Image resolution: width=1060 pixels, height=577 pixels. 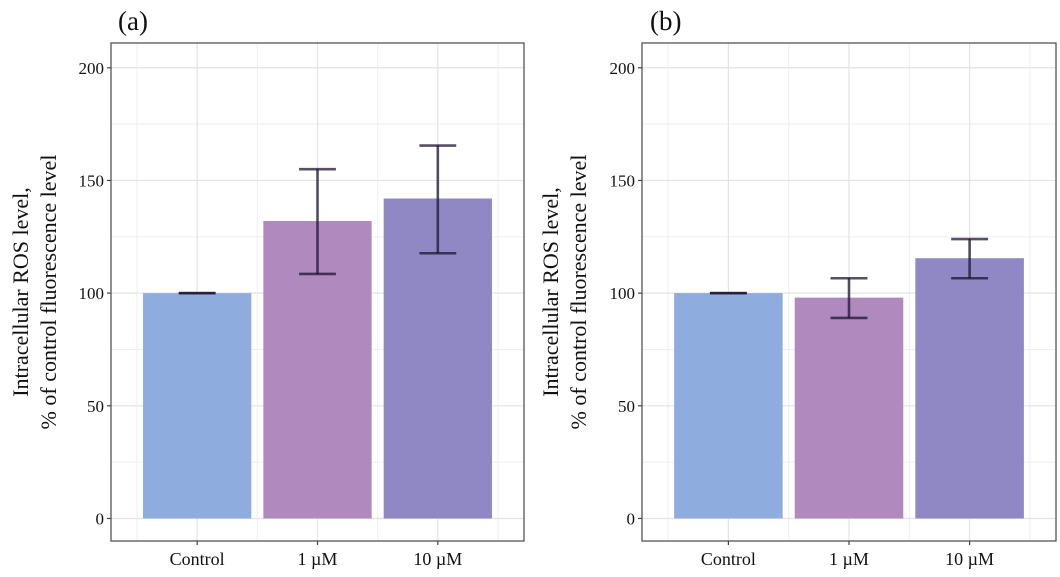 What do you see at coordinates (133, 21) in the screenshot?
I see `panel-label: (a)` at bounding box center [133, 21].